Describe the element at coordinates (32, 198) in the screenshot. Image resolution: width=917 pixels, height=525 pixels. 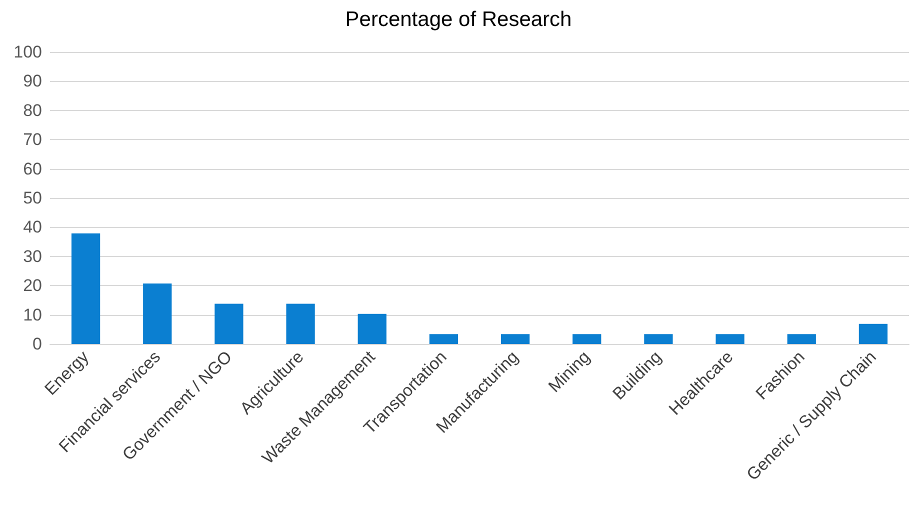
I see `y-tick-label: 50` at that location.